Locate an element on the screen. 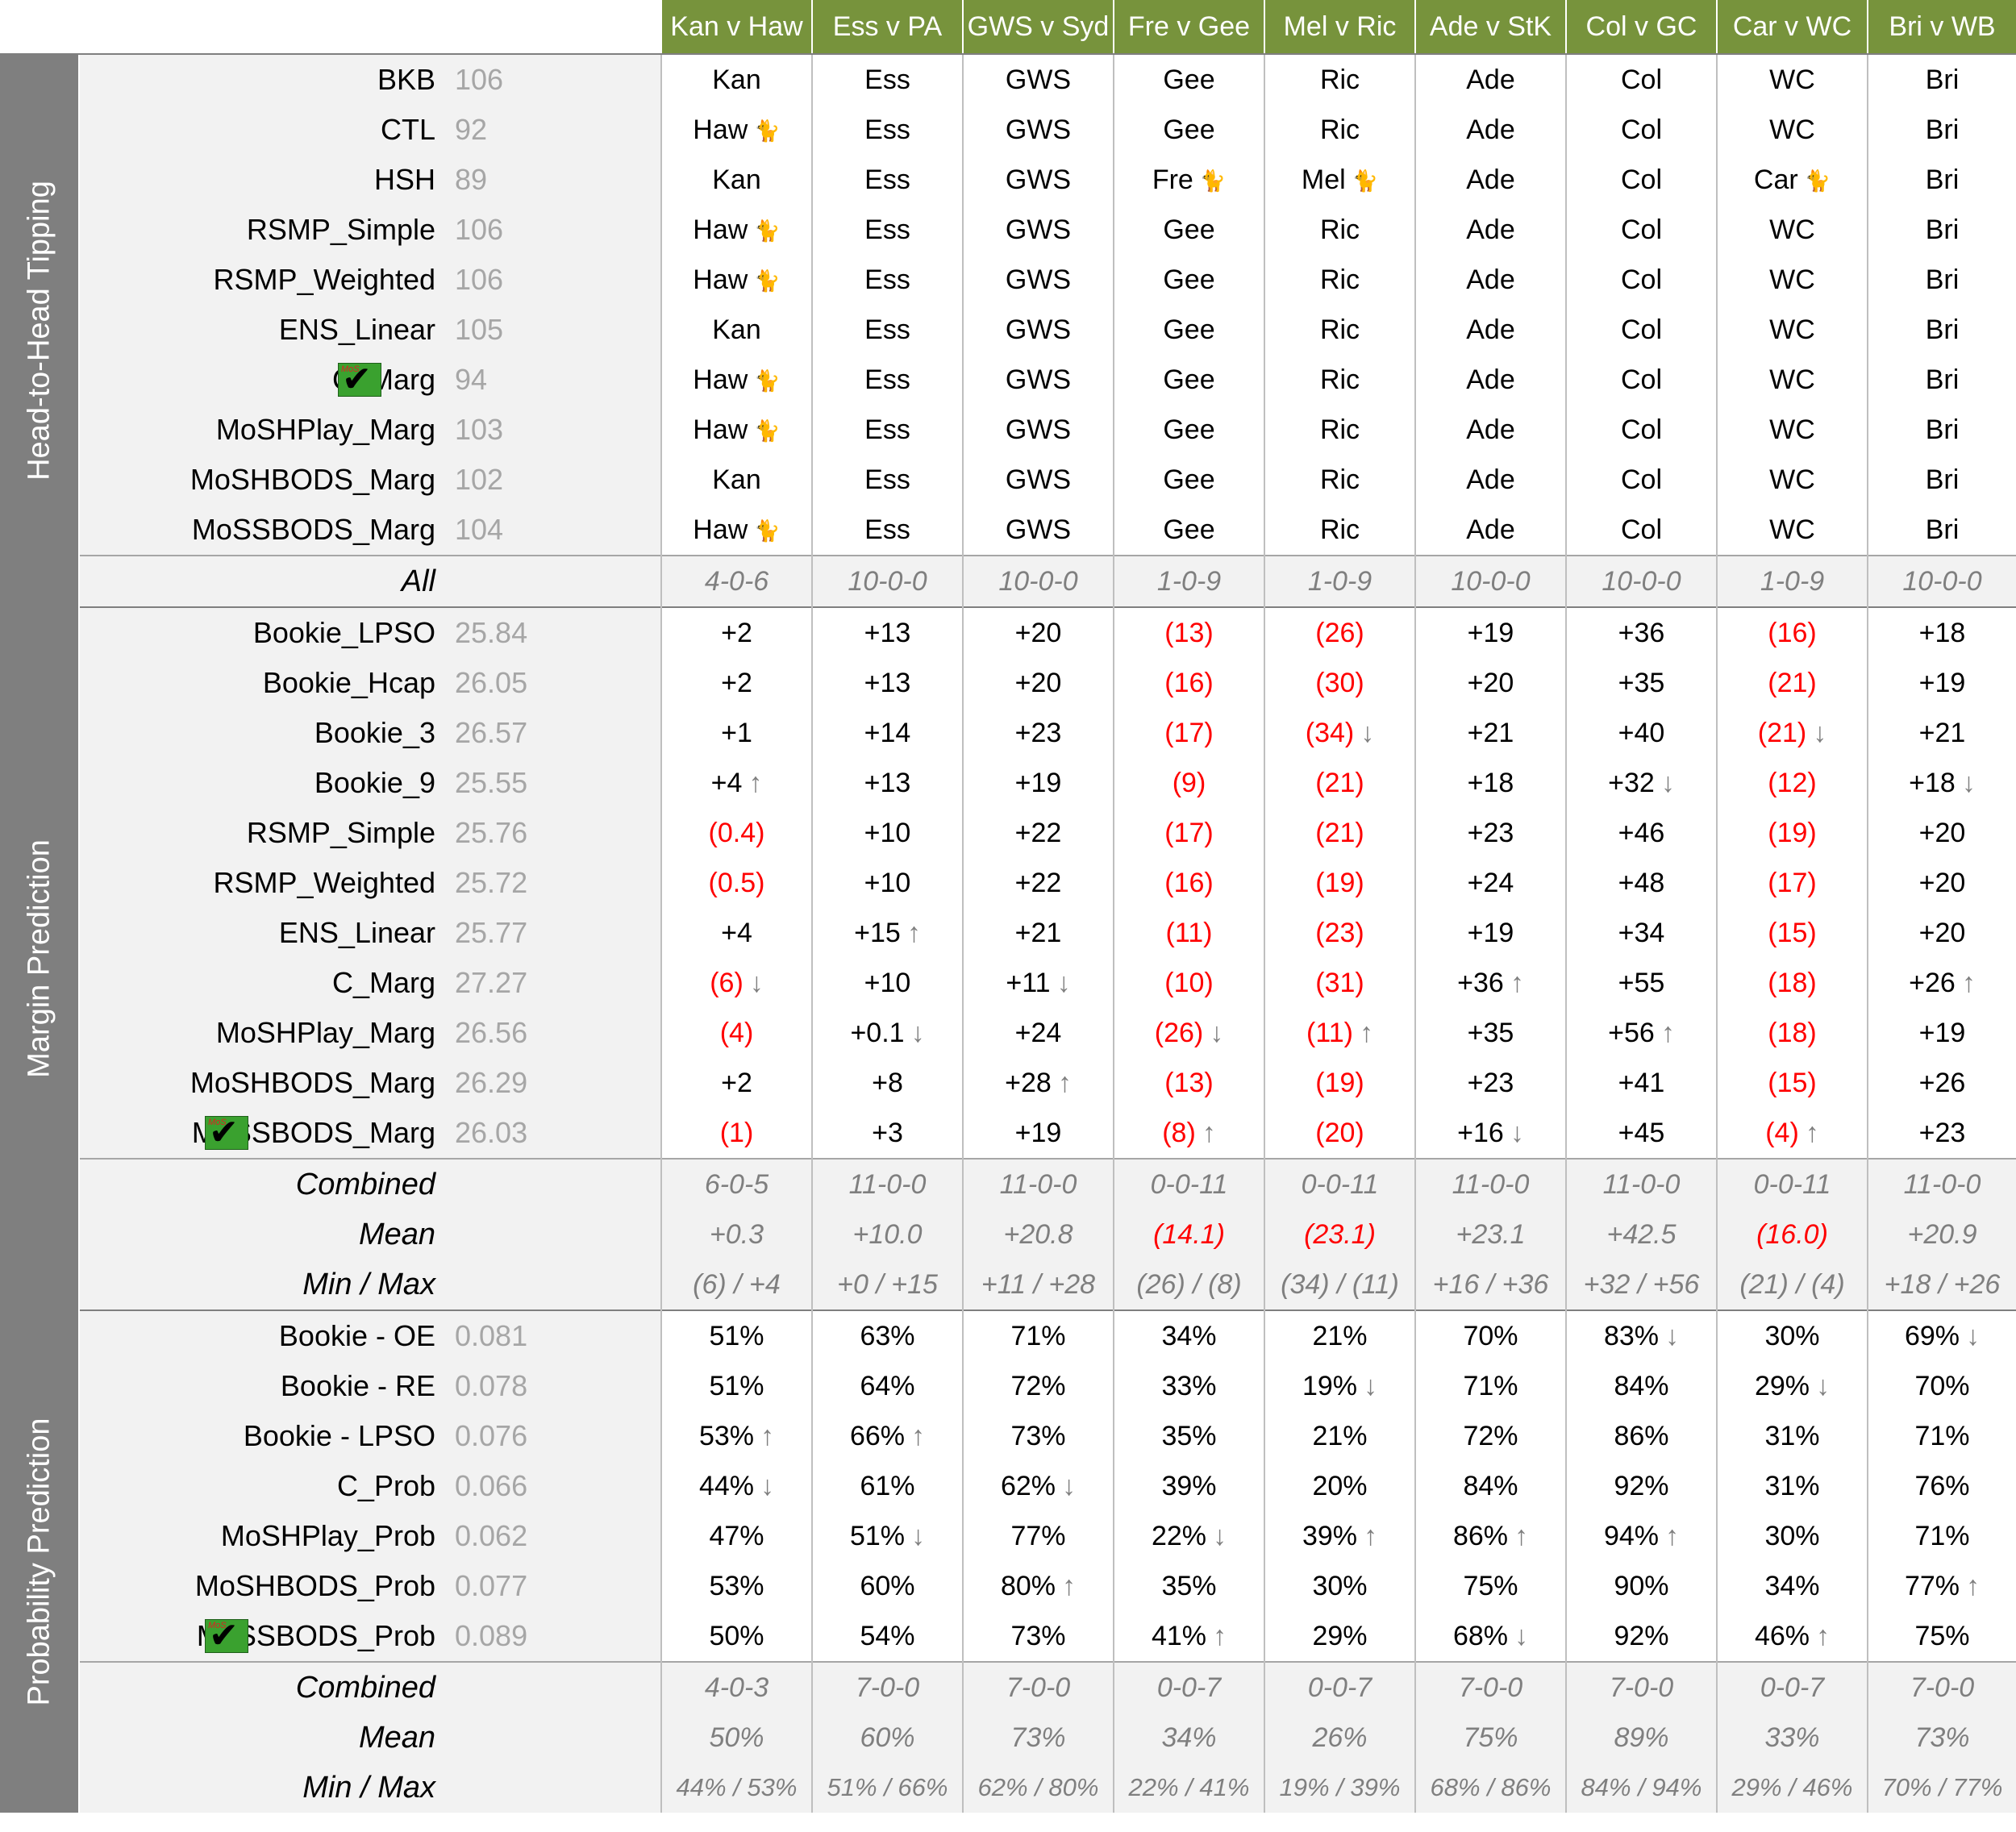 The image size is (2016, 1832). prediction-value: (10) is located at coordinates (1189, 982).